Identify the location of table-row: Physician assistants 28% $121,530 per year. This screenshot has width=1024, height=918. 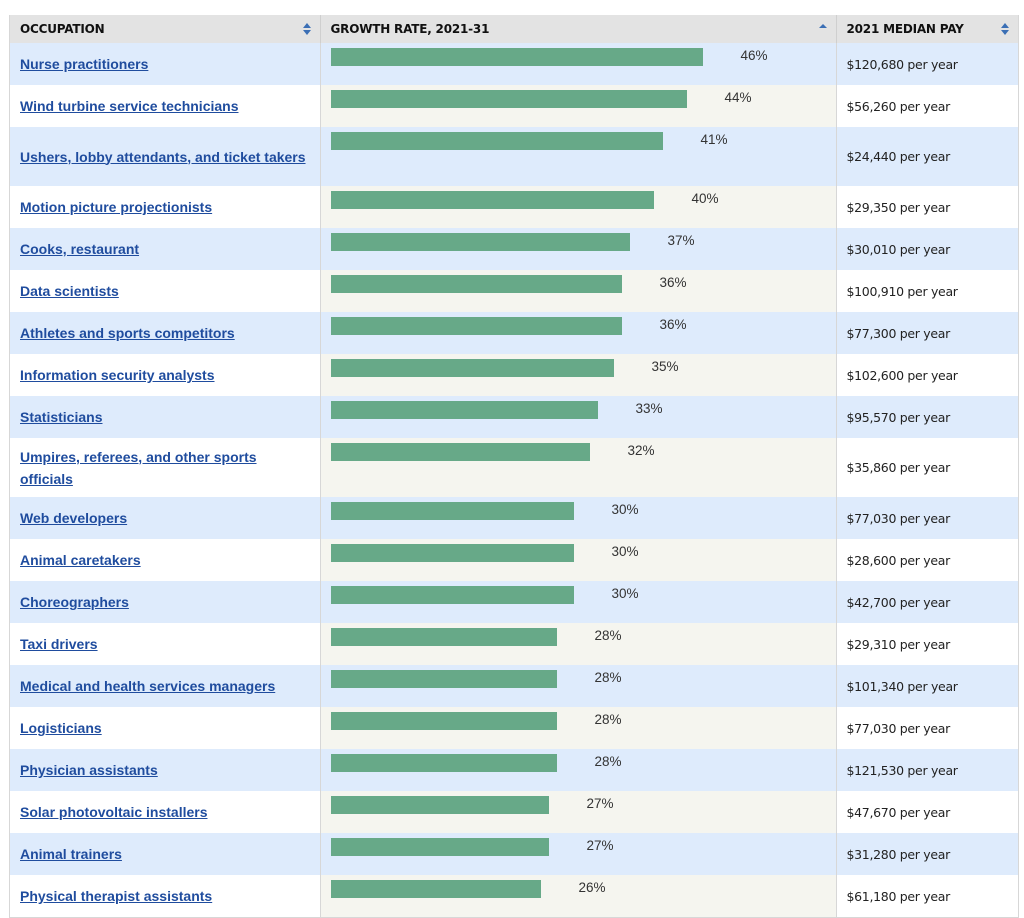
(514, 770).